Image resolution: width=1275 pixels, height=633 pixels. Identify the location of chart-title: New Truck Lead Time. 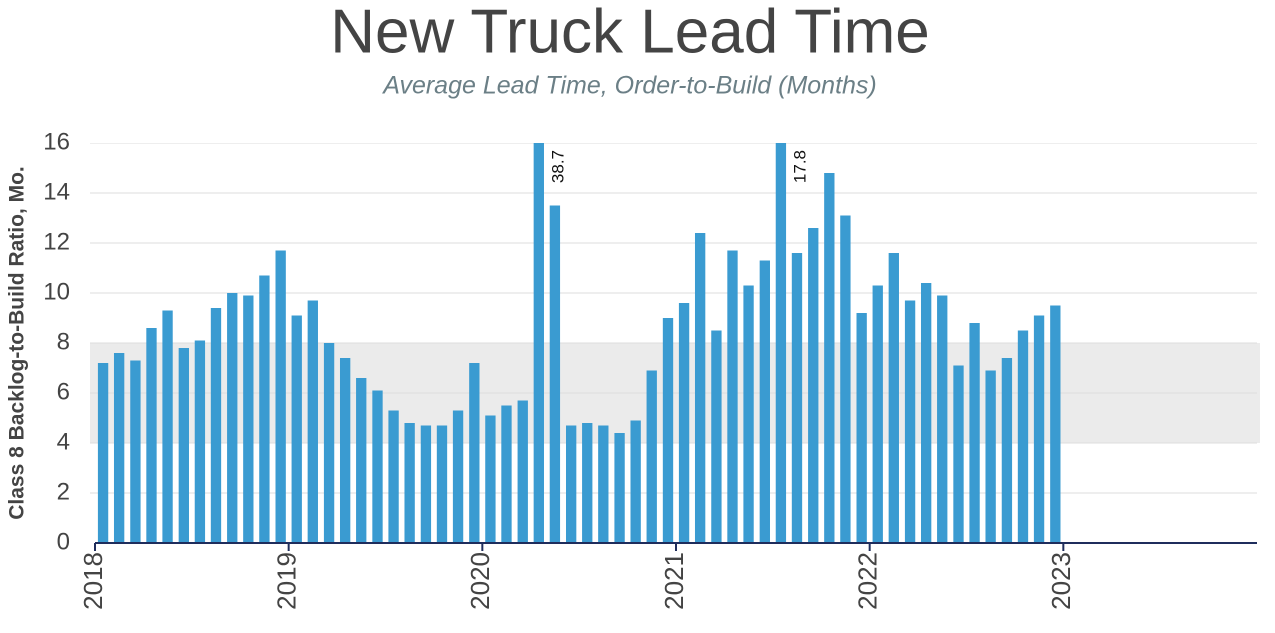
(630, 33).